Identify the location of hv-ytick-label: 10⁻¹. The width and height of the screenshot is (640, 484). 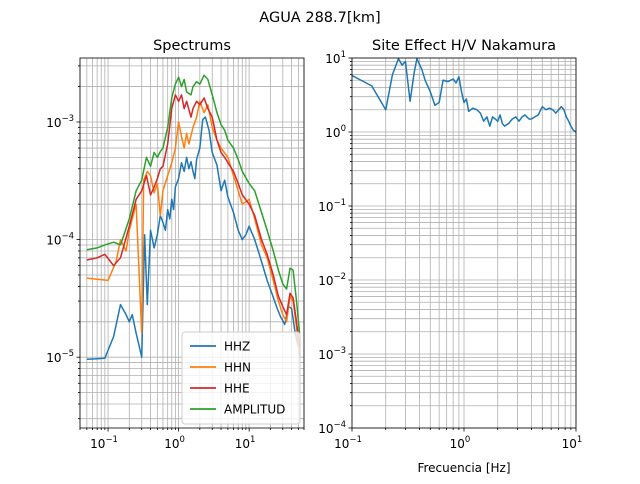
(332, 206).